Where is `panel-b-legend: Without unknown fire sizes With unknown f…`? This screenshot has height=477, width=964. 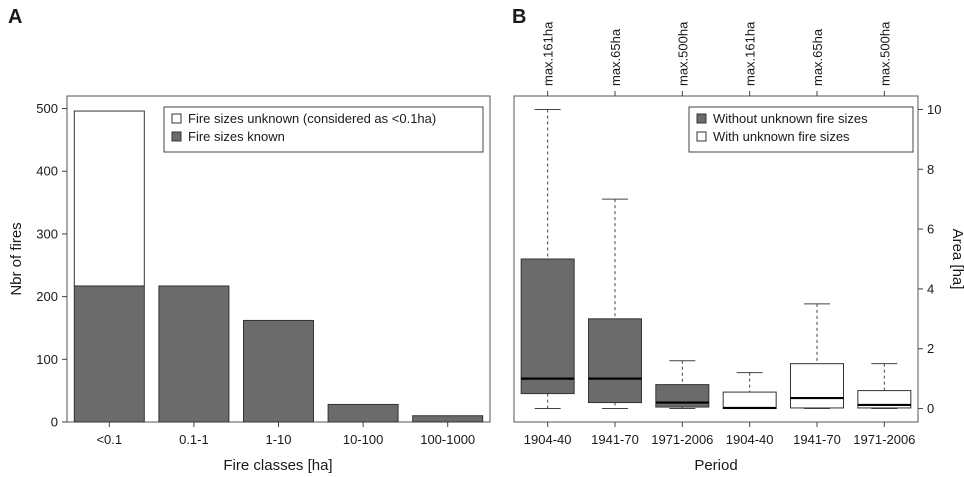
panel-b-legend: Without unknown fire sizes With unknown f… is located at coordinates (801, 129).